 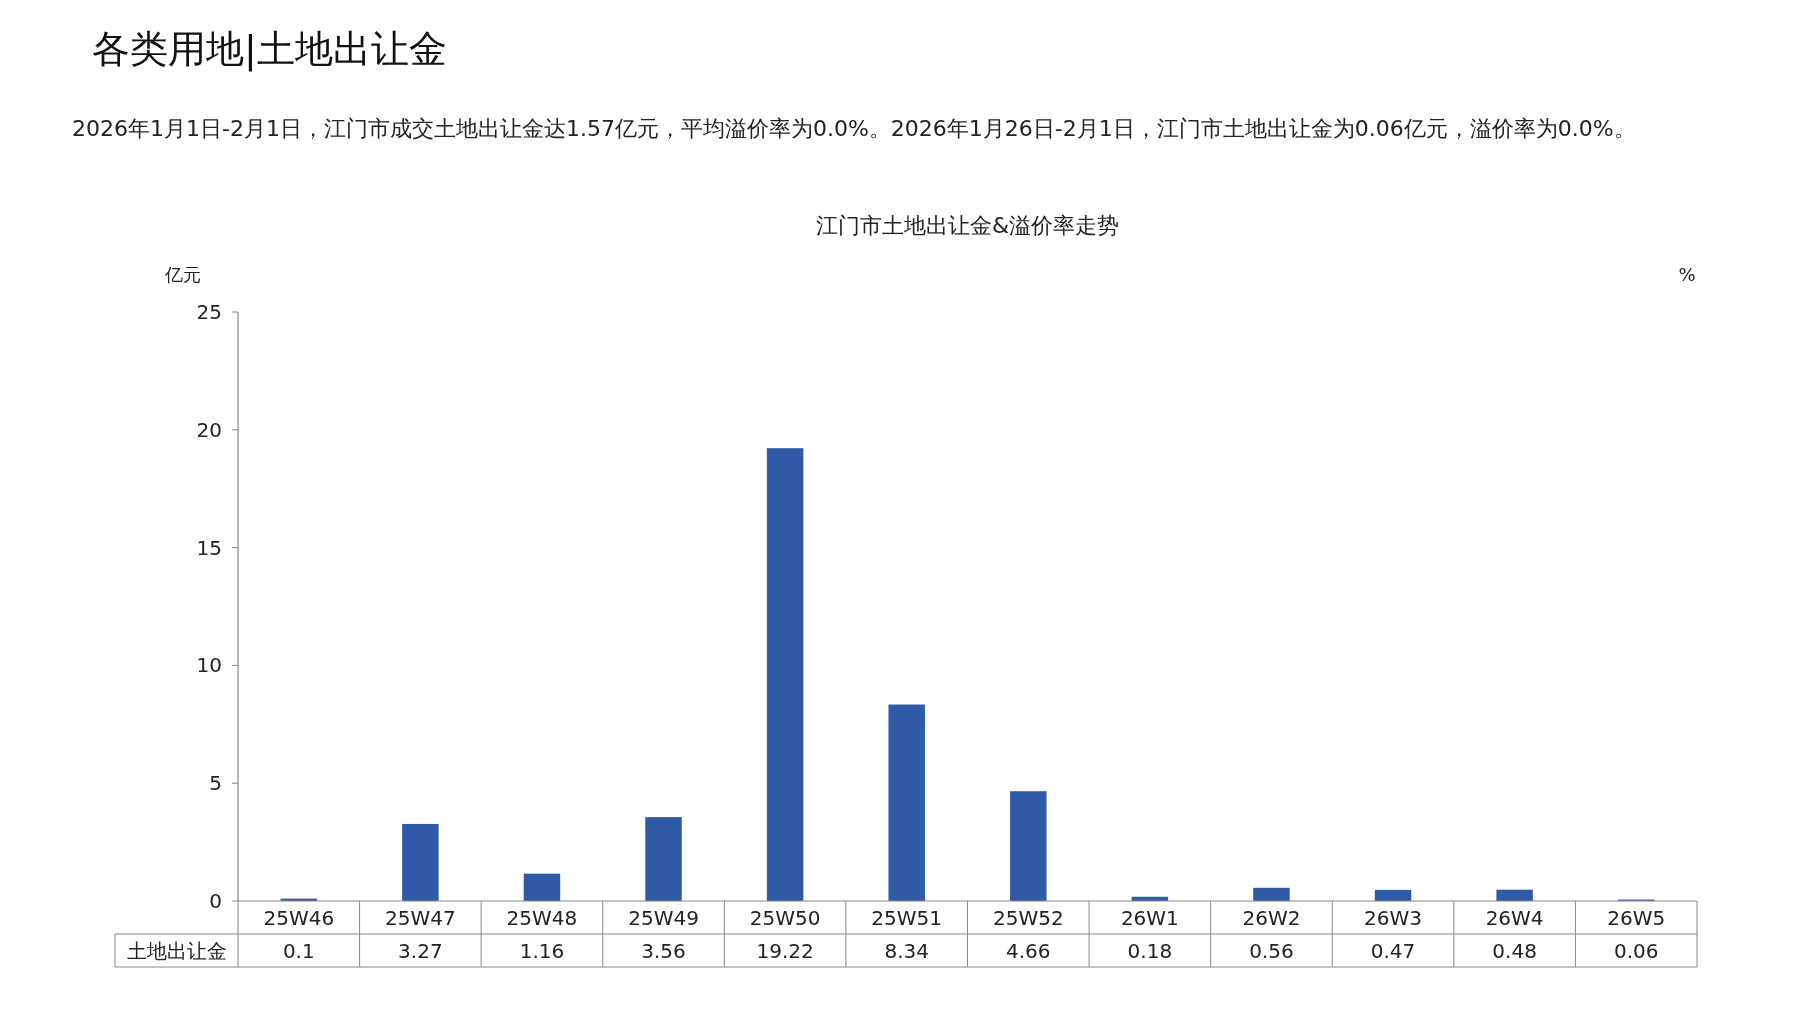 What do you see at coordinates (907, 918) in the screenshot?
I see `x-tick-label: 25W51` at bounding box center [907, 918].